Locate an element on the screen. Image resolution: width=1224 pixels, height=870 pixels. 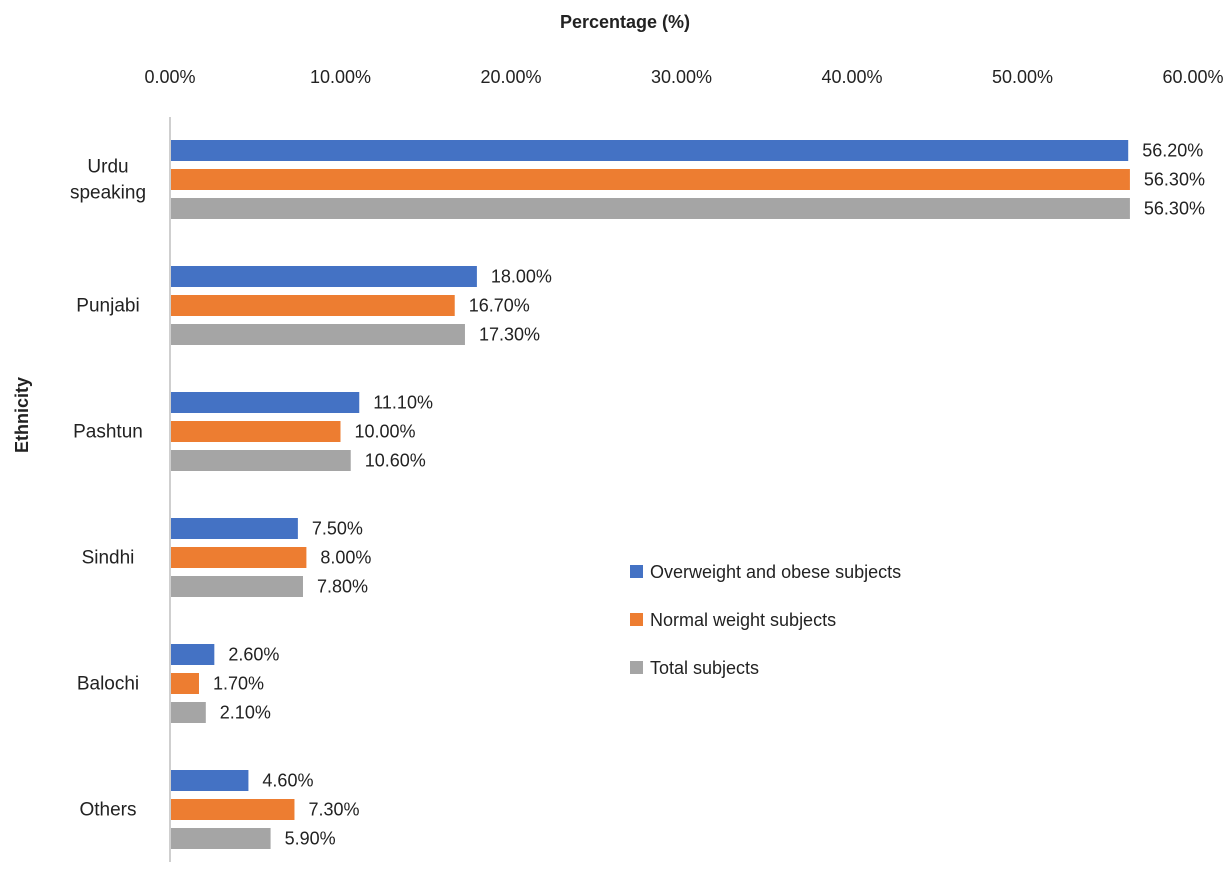
category-label-line: Pashtun is located at coordinates (108, 432).